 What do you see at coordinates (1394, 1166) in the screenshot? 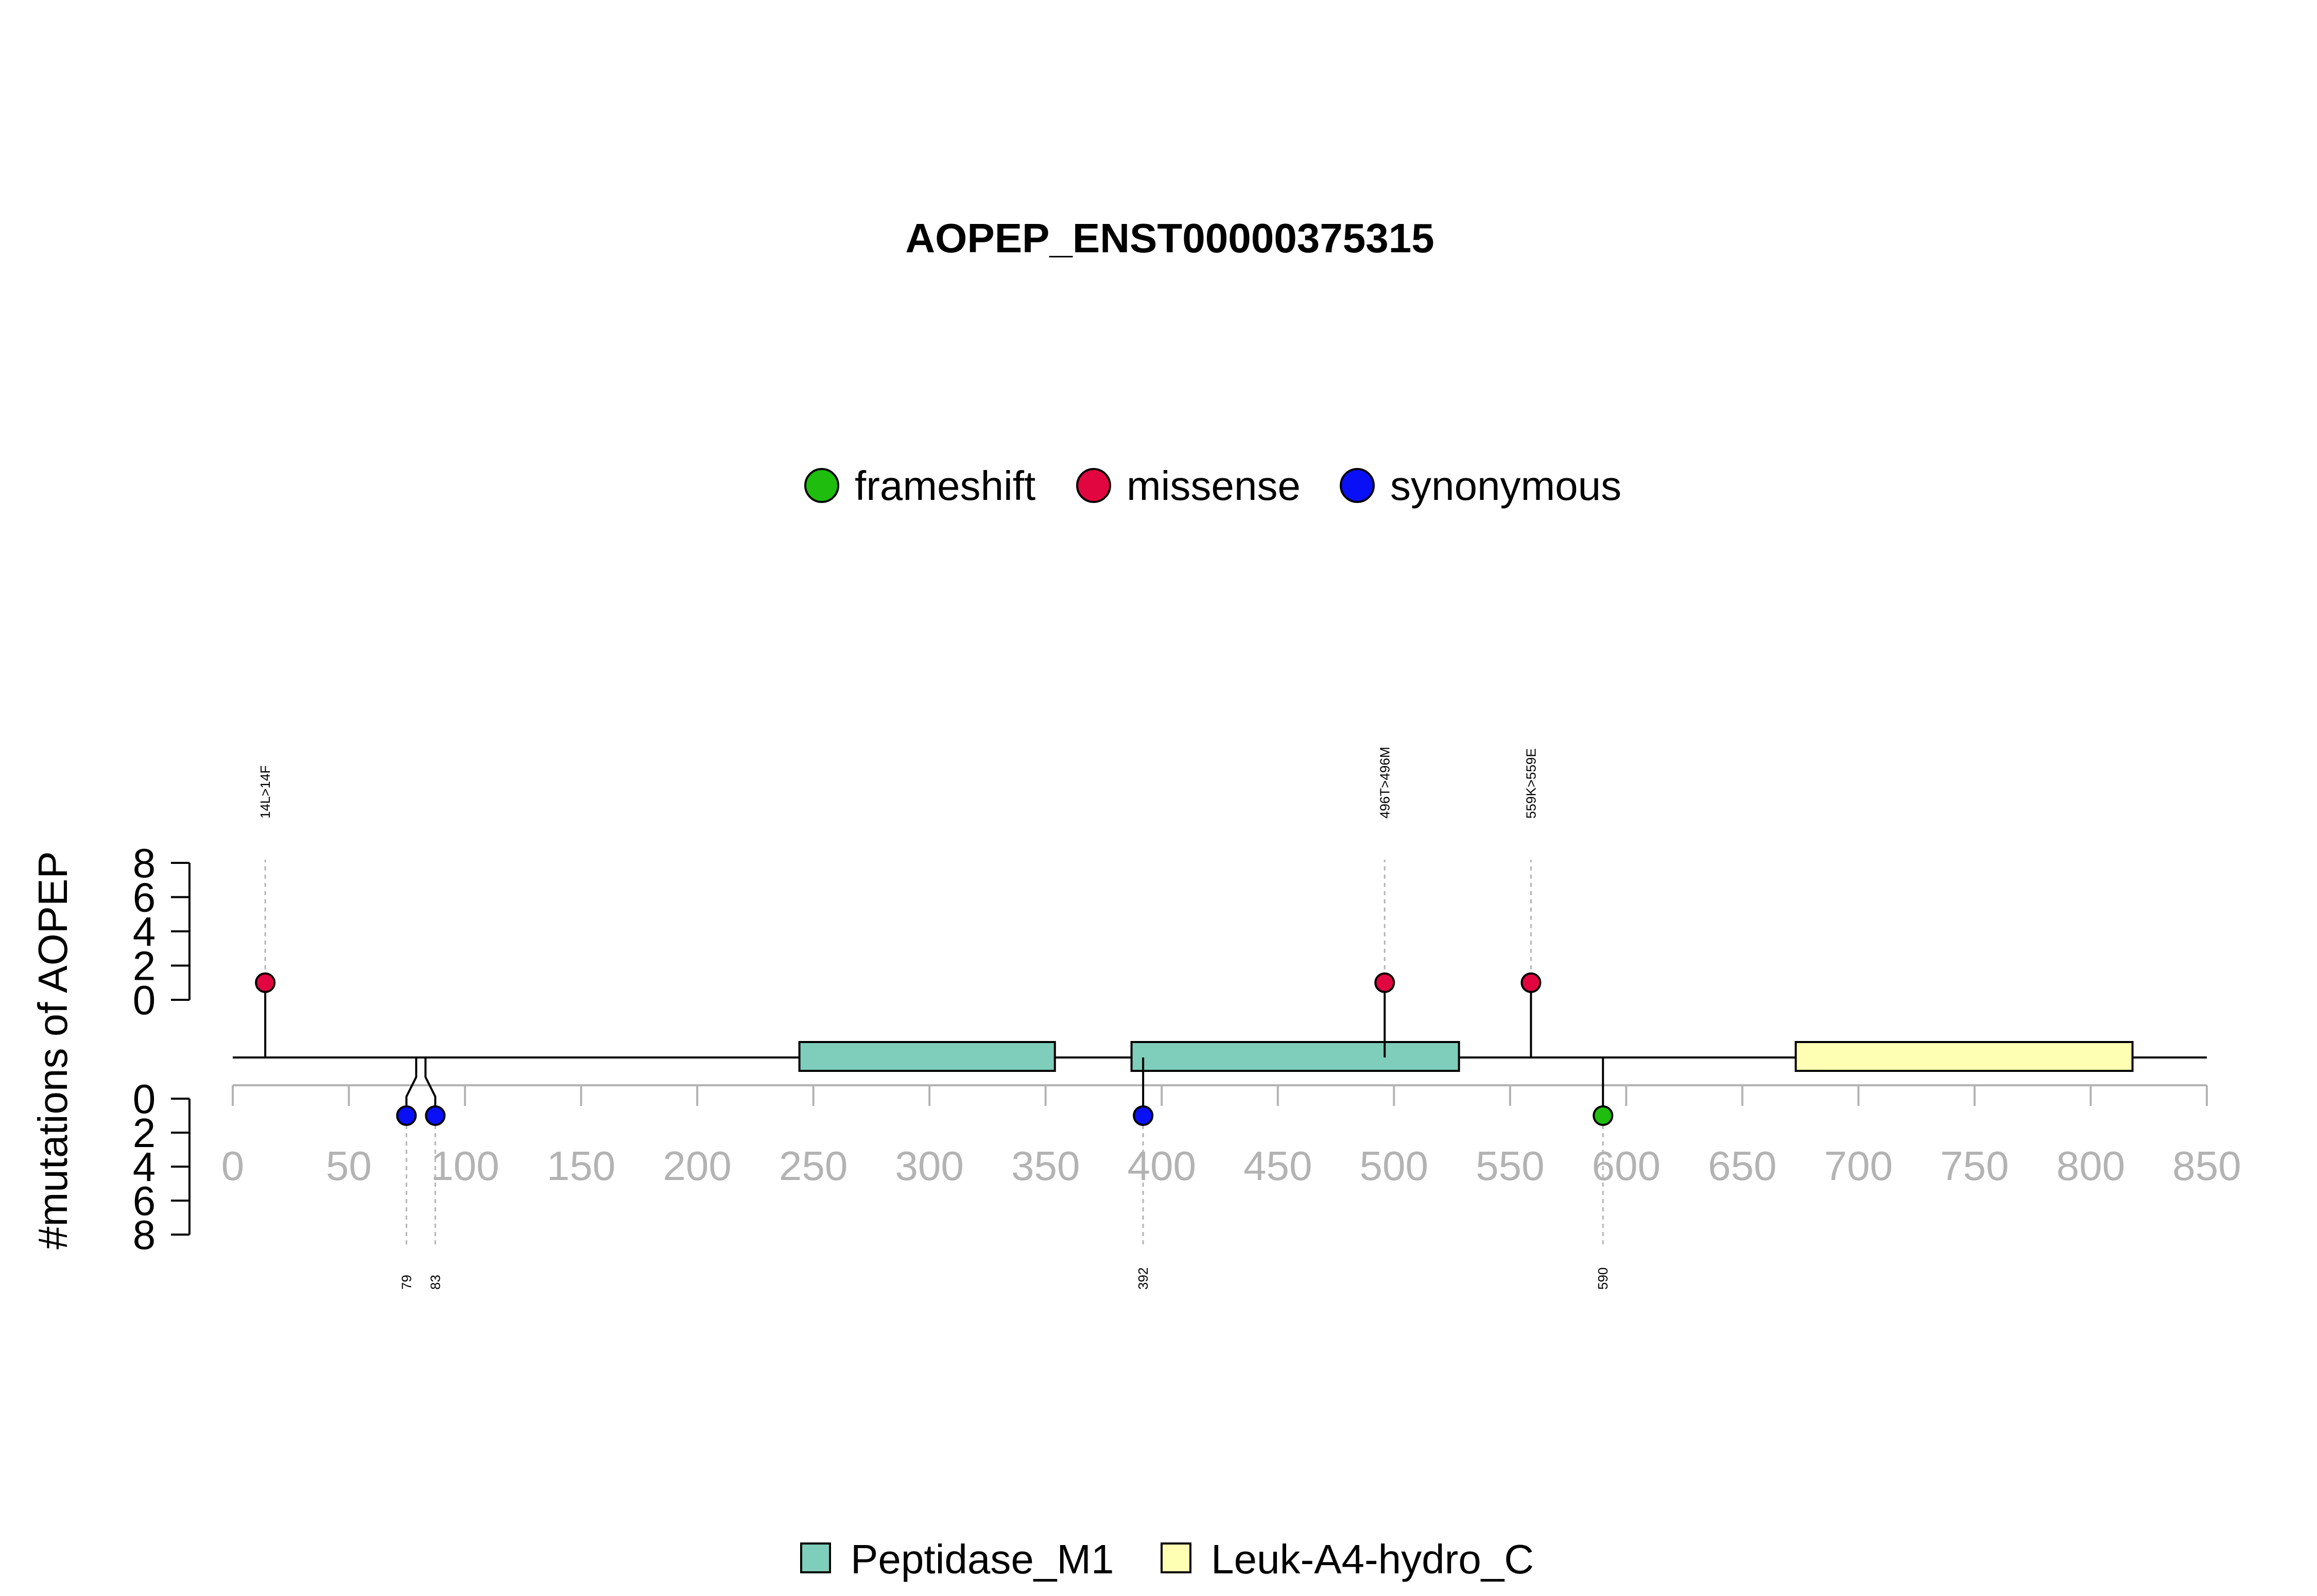
I see `x-tick-label-500: 500` at bounding box center [1394, 1166].